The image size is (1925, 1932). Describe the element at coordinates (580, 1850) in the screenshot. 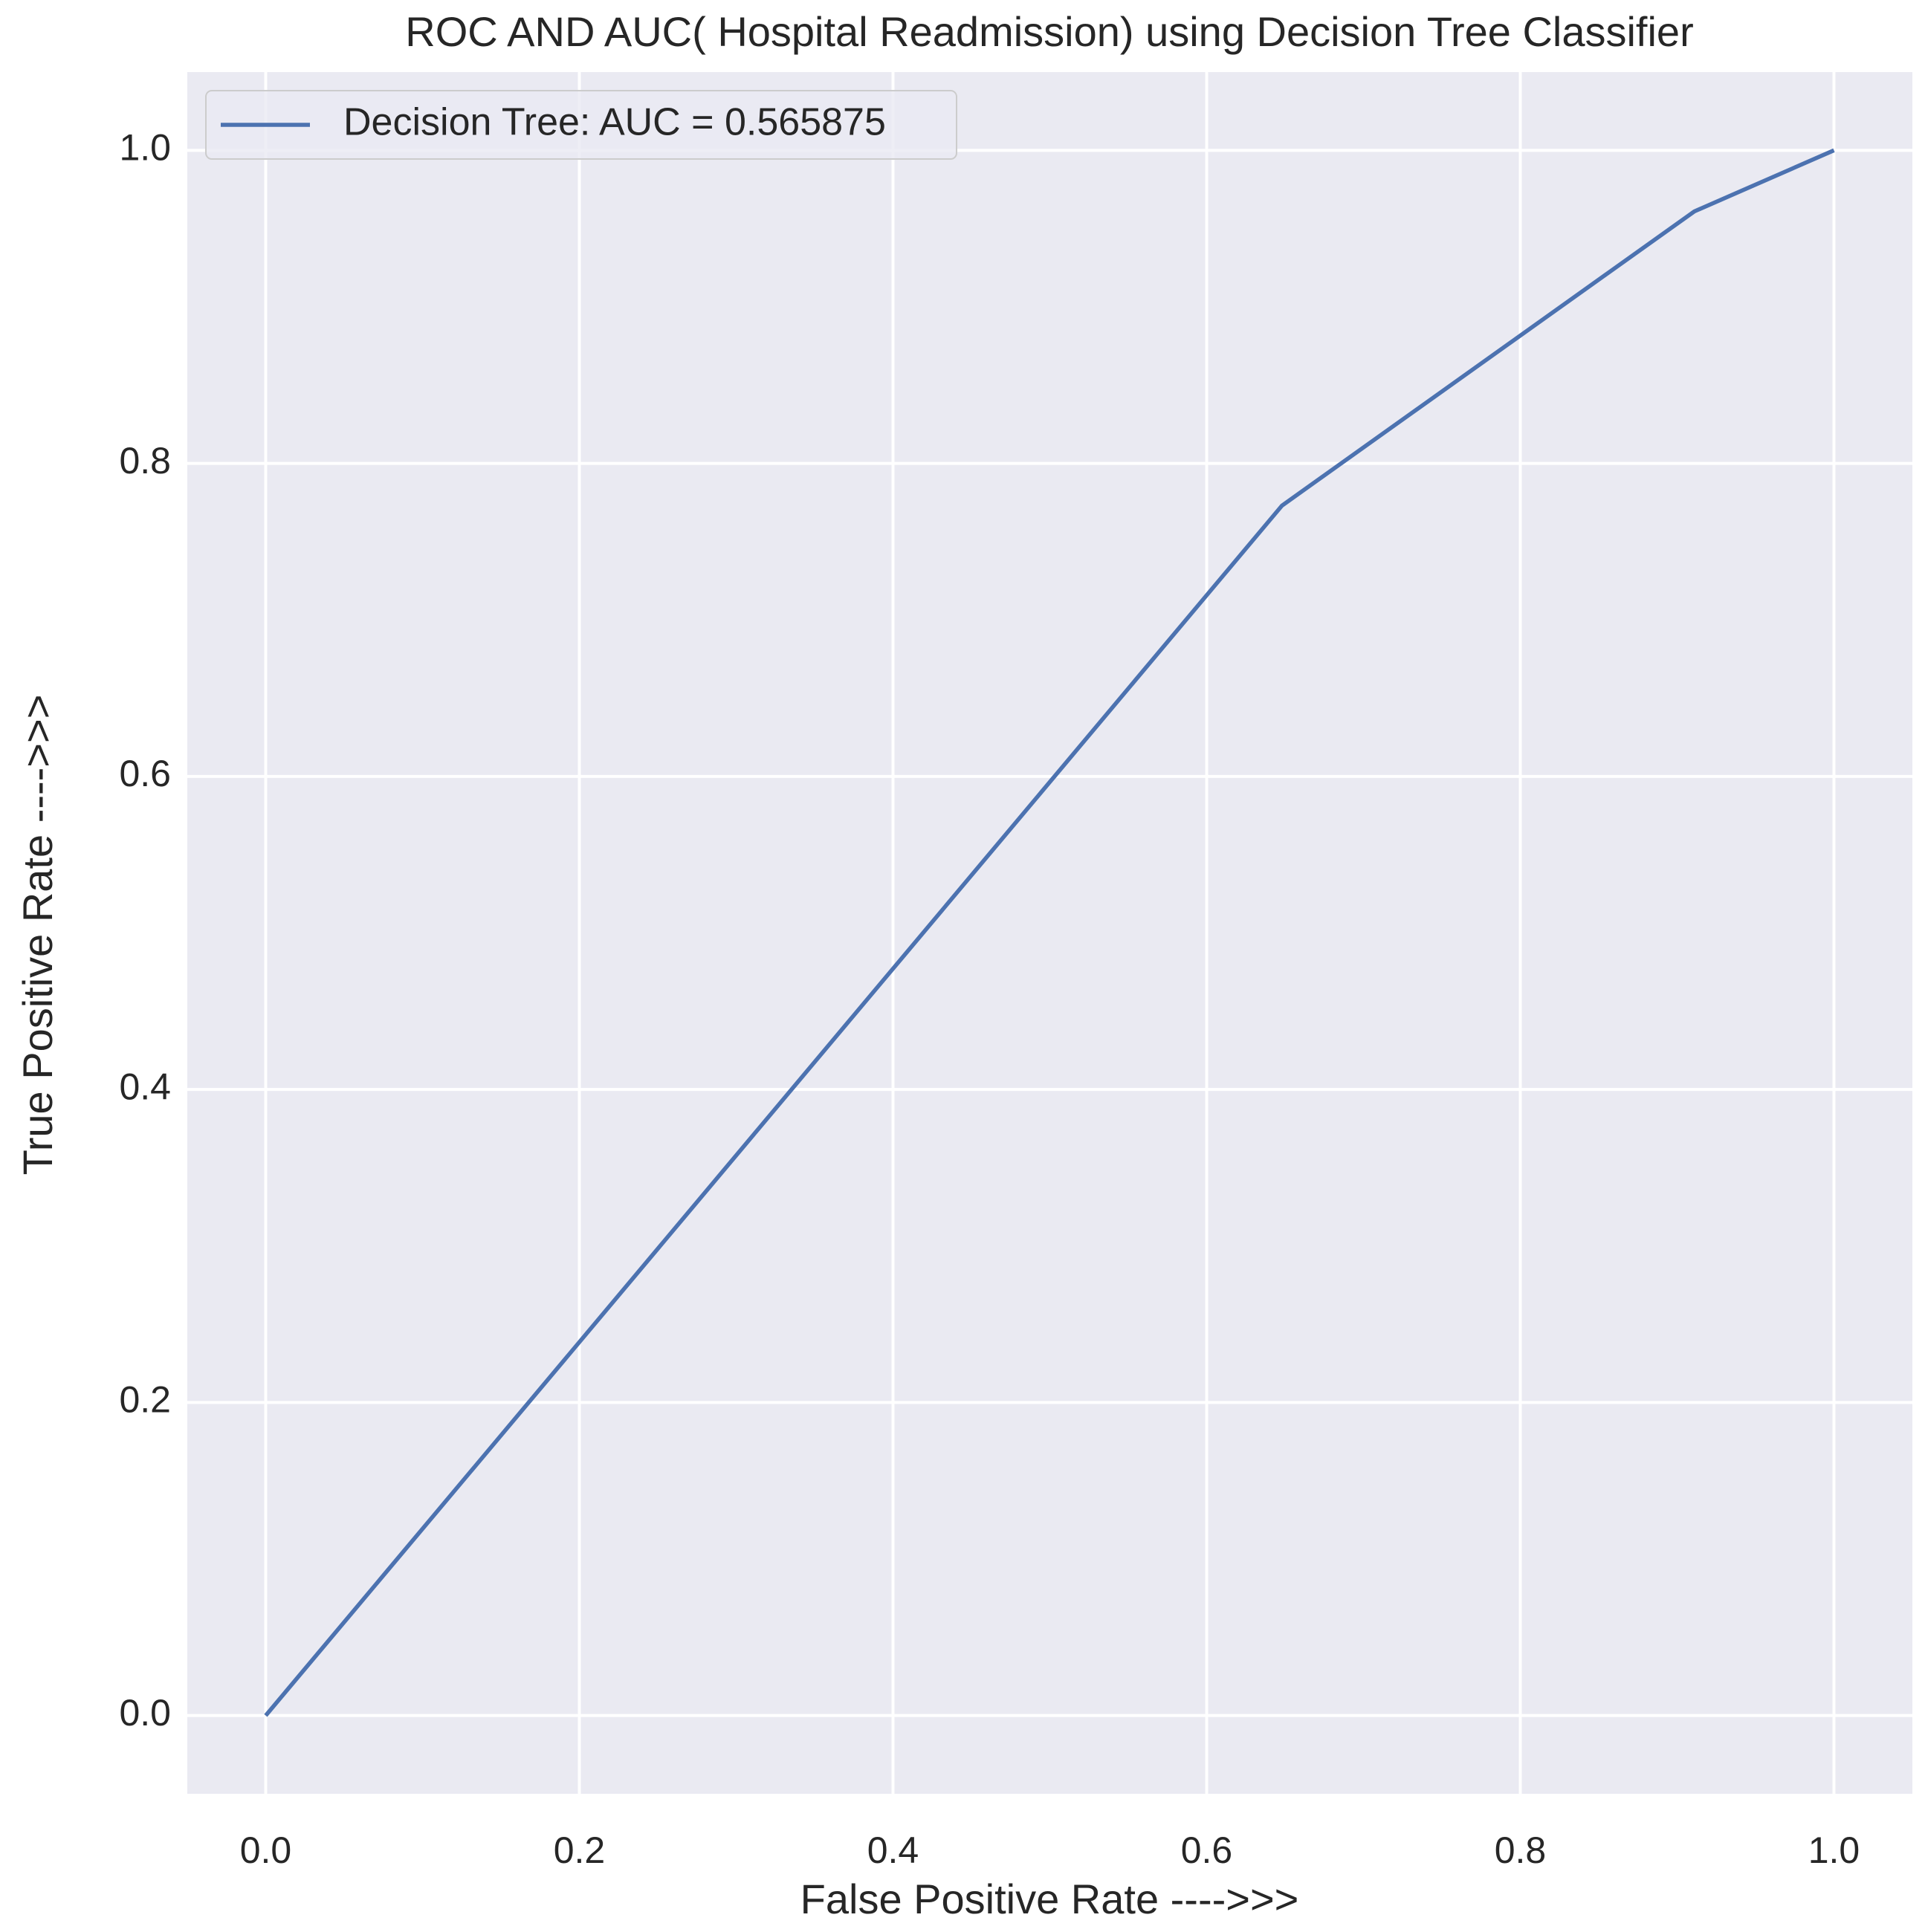

I see `x-tick-label: 0.2` at that location.